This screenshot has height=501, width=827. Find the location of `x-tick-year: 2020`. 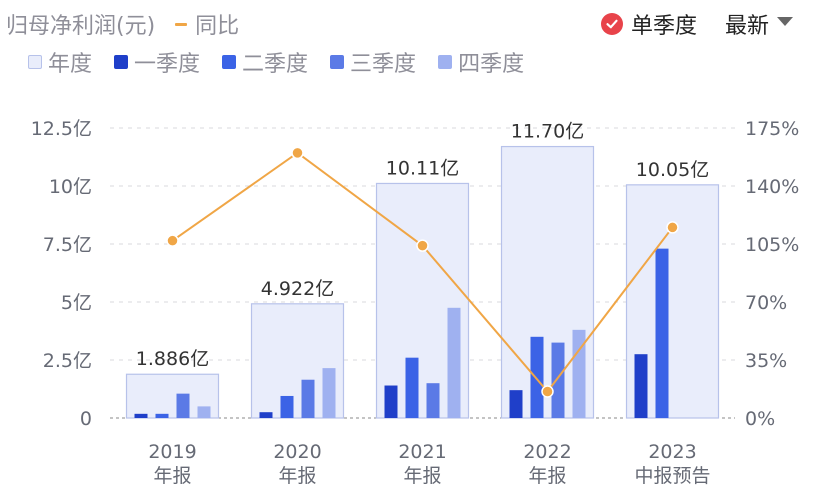

x-tick-year: 2020 is located at coordinates (297, 452).